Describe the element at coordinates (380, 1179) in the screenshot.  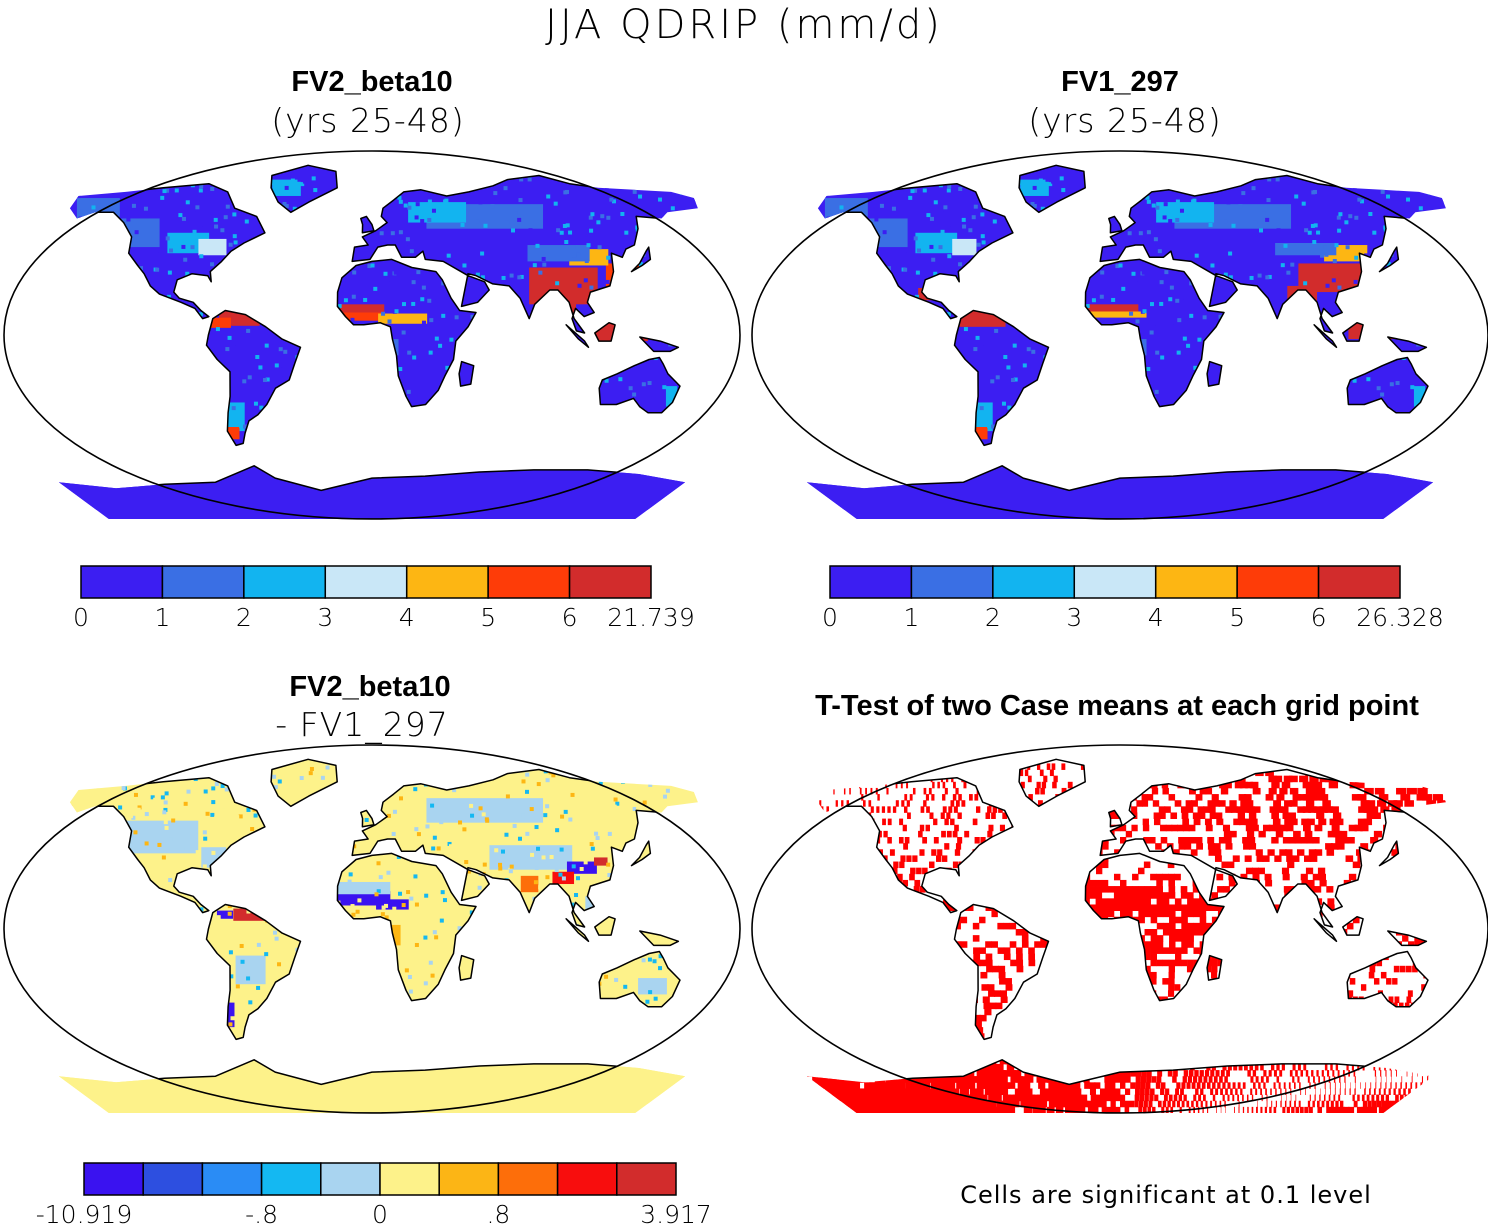
I see `colorbar-diff` at that location.